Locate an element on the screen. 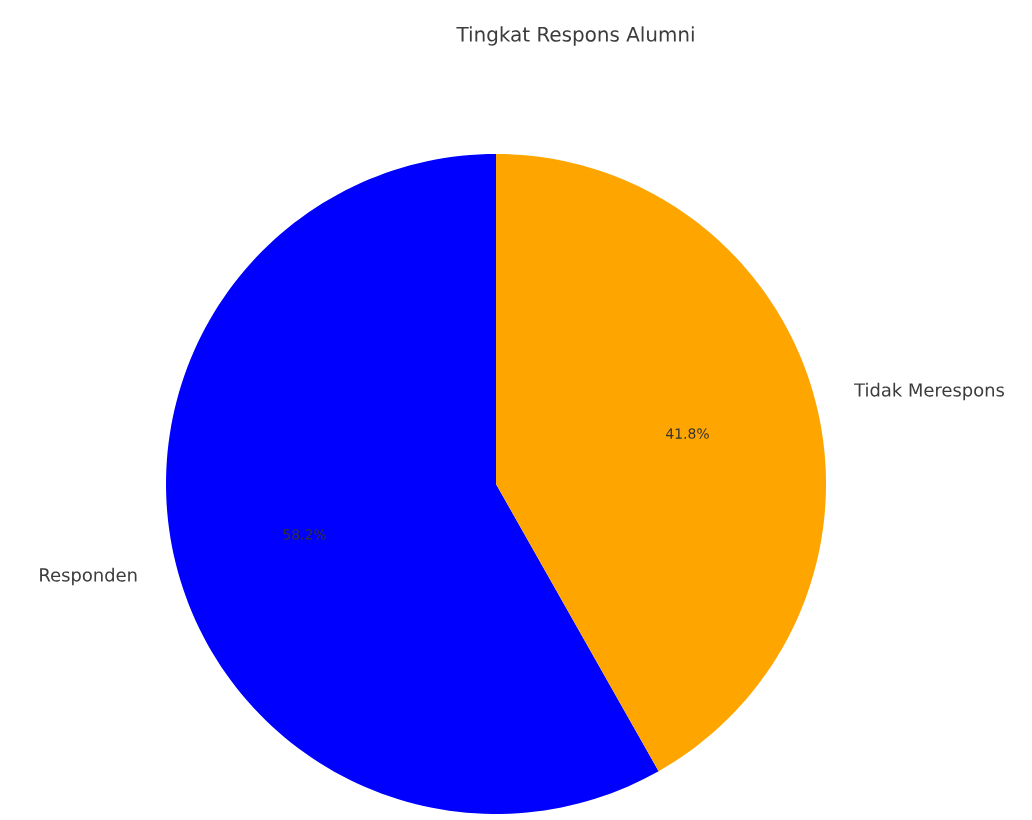  slice-label: Tidak Merespons is located at coordinates (929, 391).